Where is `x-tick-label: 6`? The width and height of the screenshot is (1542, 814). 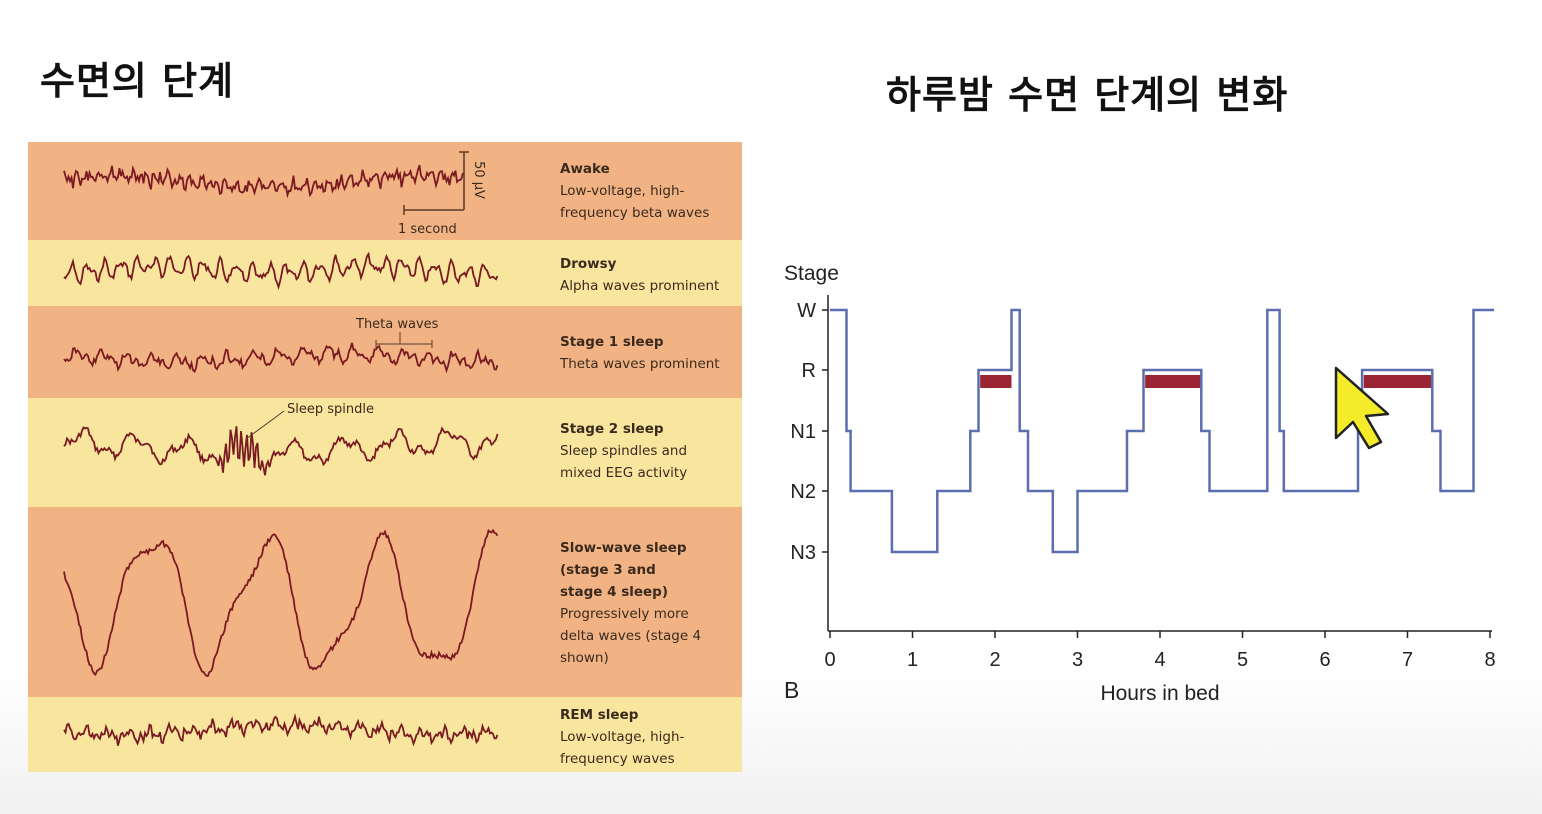 x-tick-label: 6 is located at coordinates (1324, 660).